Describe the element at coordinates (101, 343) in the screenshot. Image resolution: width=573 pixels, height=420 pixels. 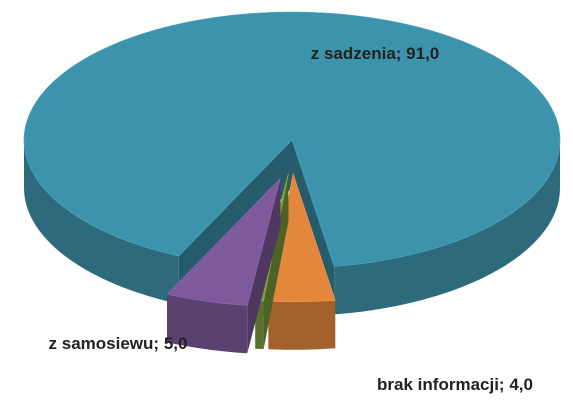
I see `label-category: z samosiewu` at that location.